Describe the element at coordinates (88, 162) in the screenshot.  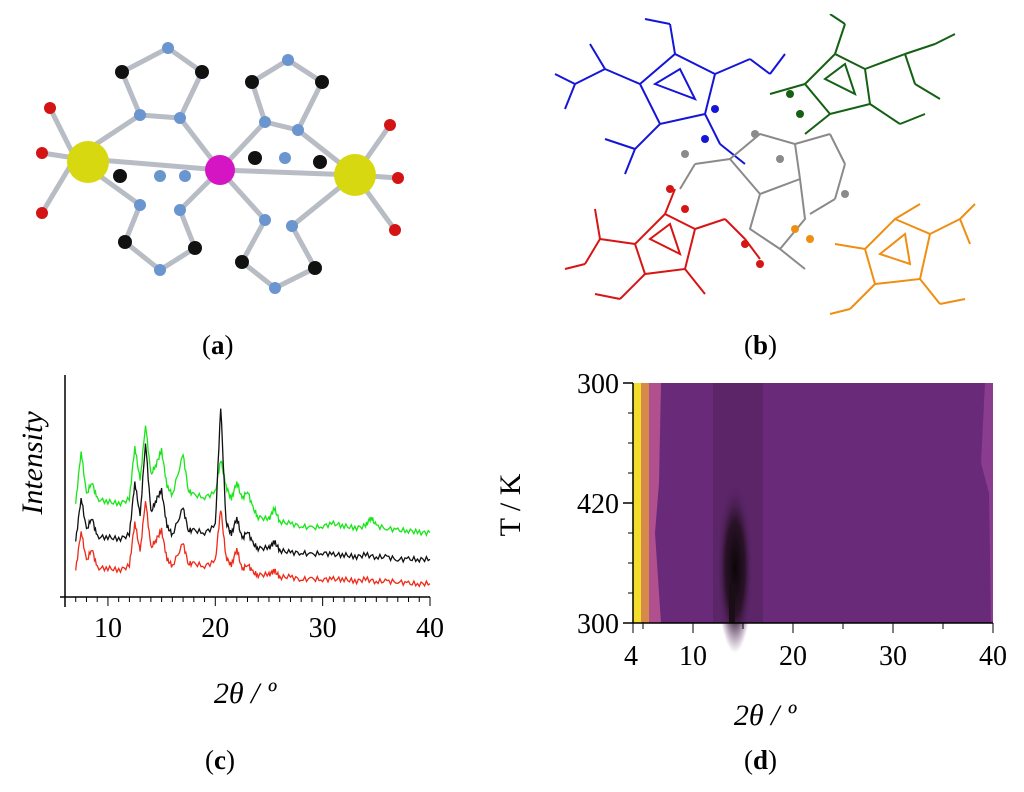
I see `metal-atom-left` at that location.